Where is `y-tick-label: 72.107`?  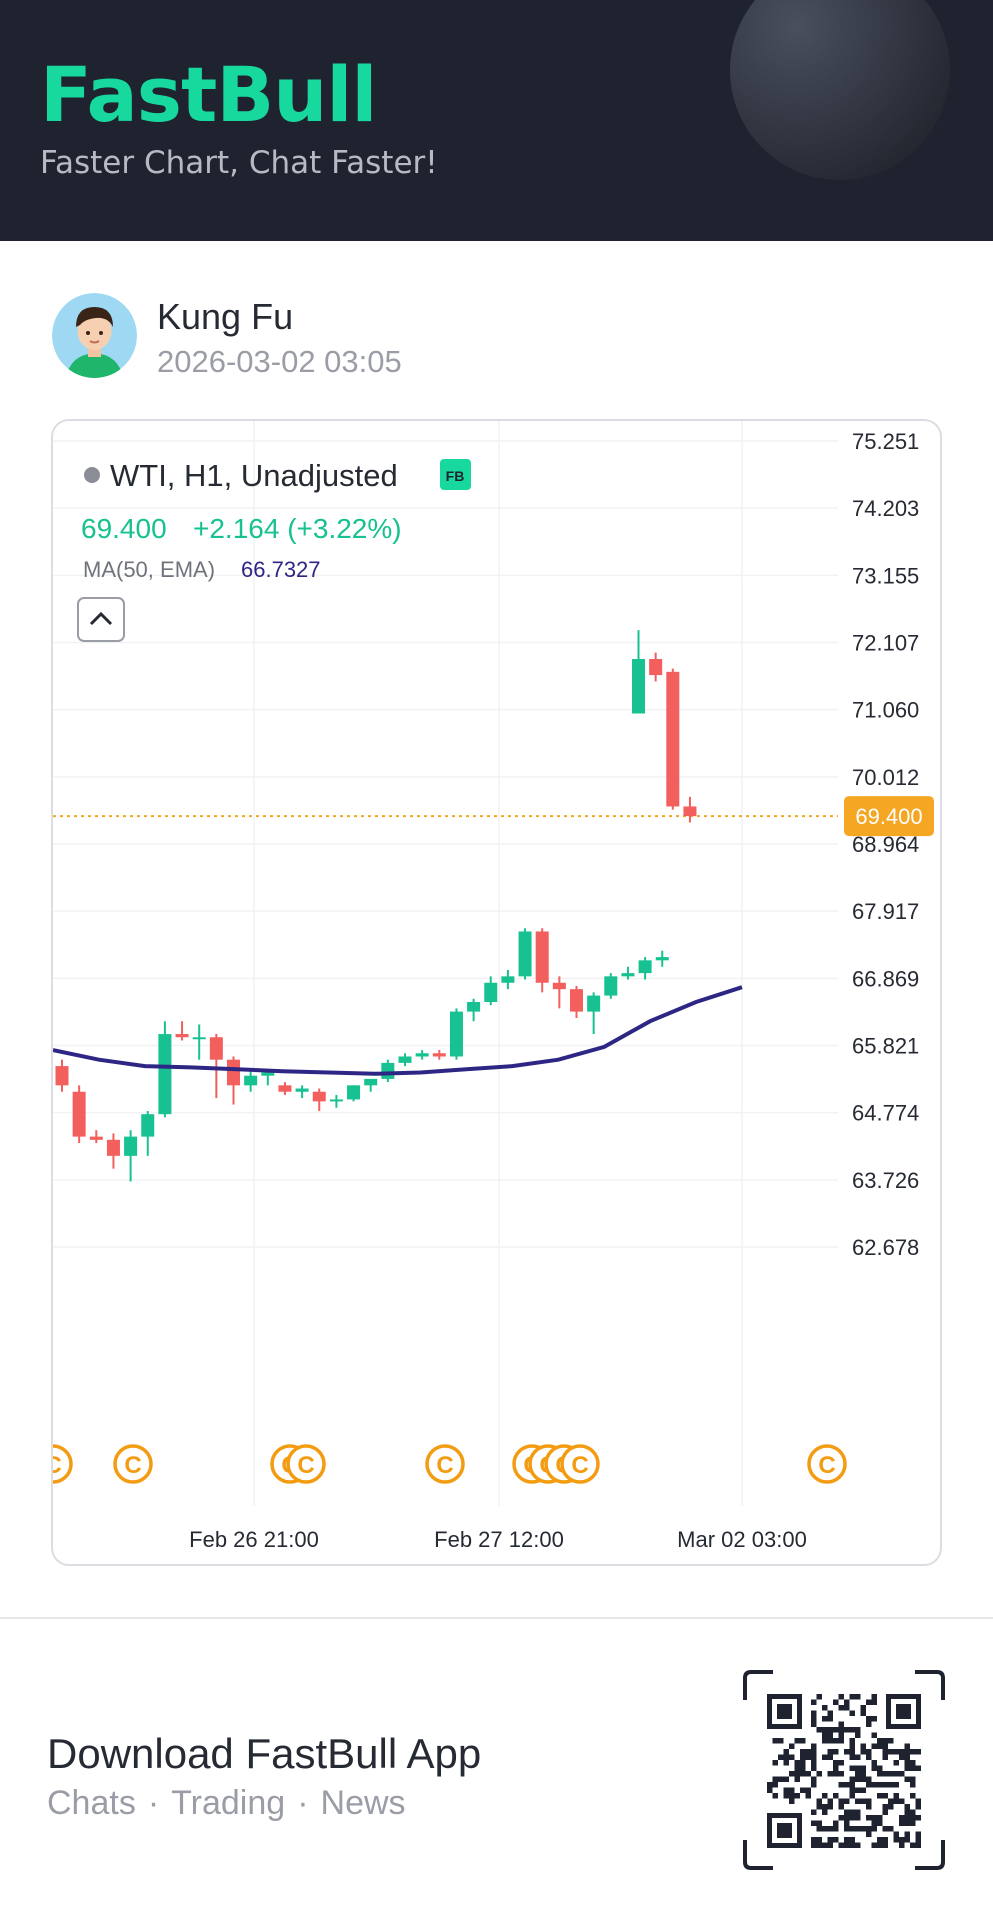 y-tick-label: 72.107 is located at coordinates (885, 643).